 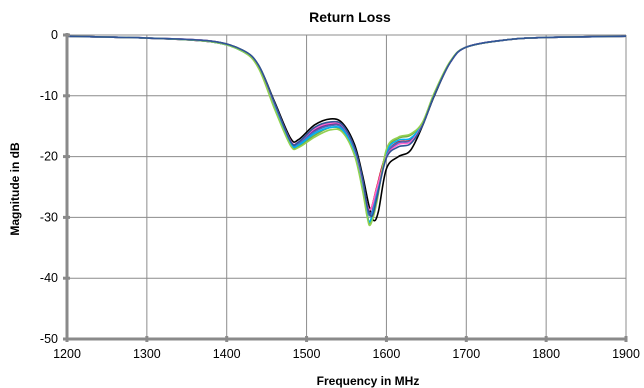 What do you see at coordinates (49, 187) in the screenshot?
I see `y-tick-labels: 0 -10 -20 -30 -40 -50` at bounding box center [49, 187].